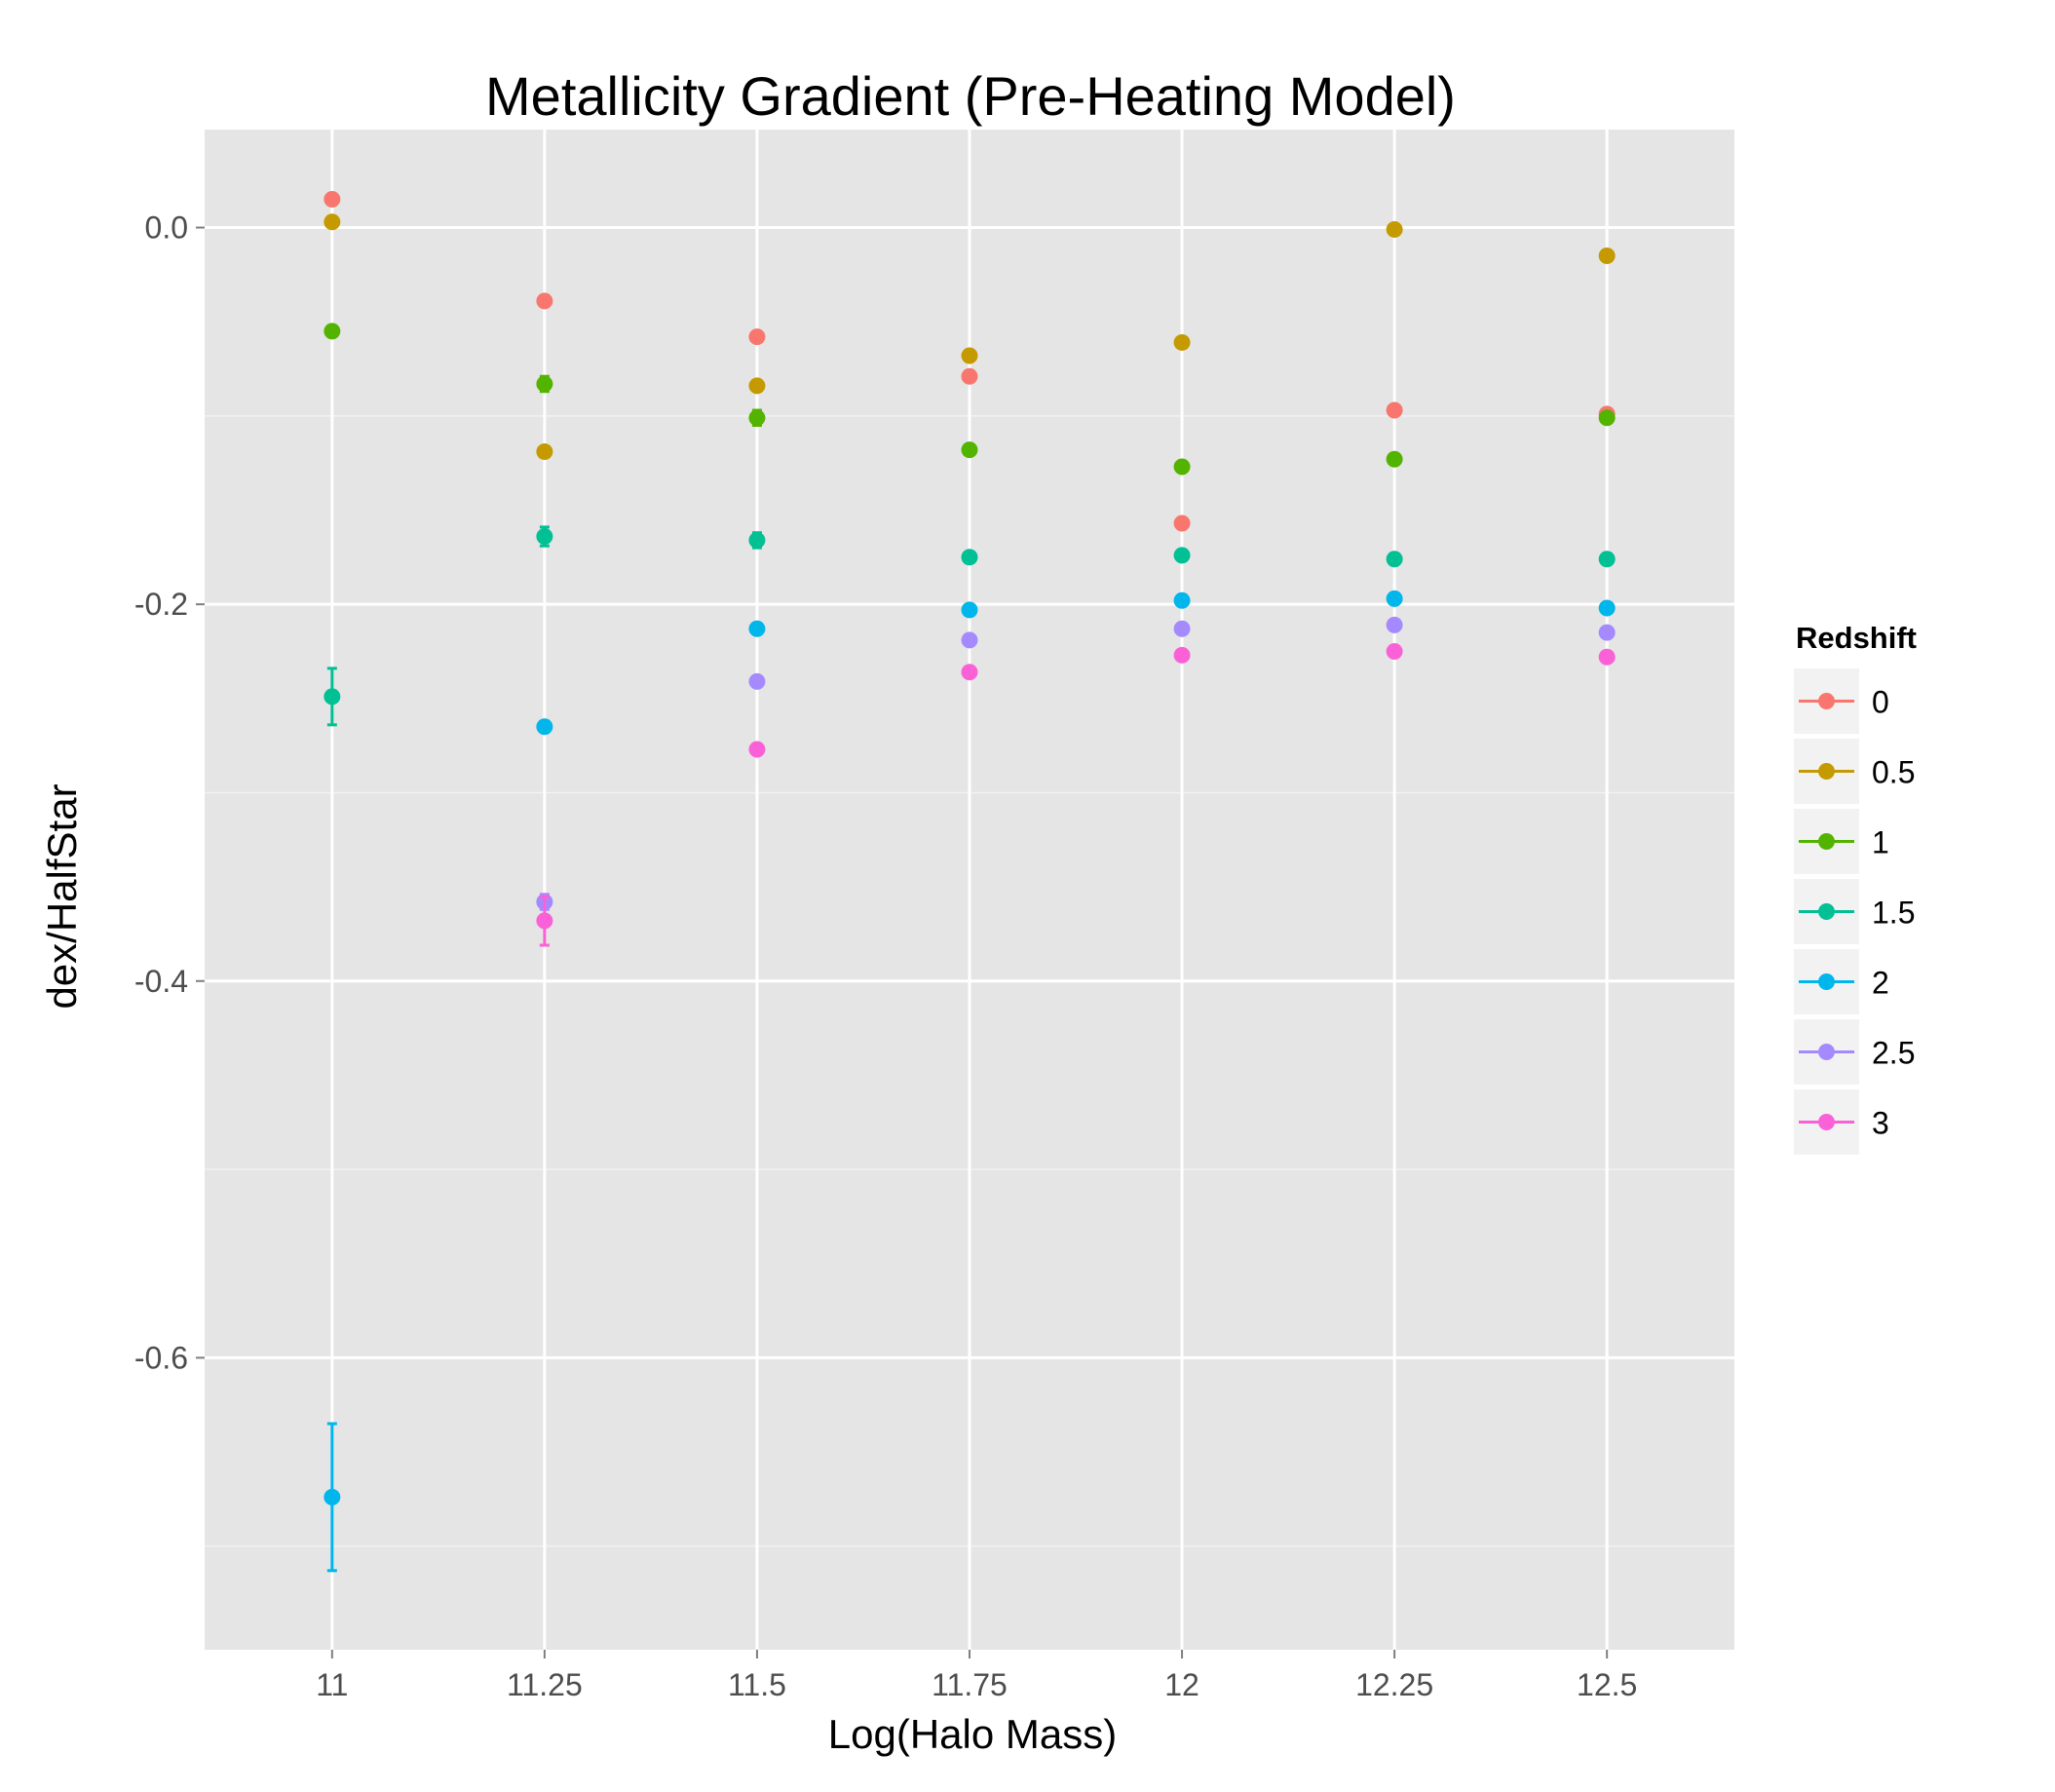  What do you see at coordinates (62, 896) in the screenshot?
I see `y-axis-title: dex/HalfStar` at bounding box center [62, 896].